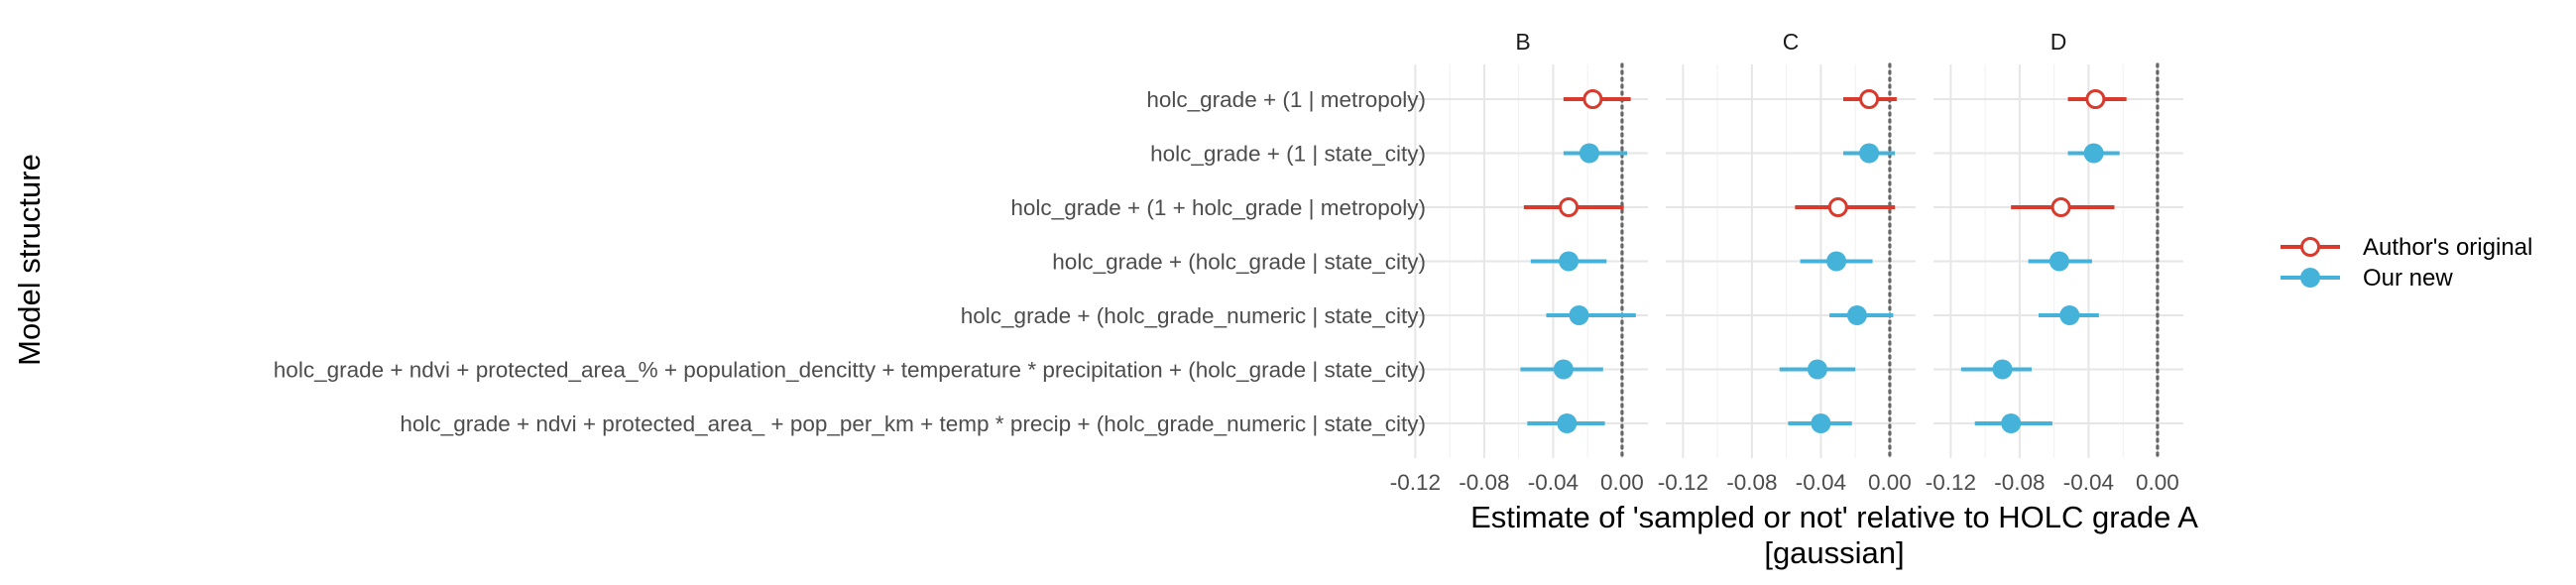  I want to click on legend-item: Author's original, so click(2406, 247).